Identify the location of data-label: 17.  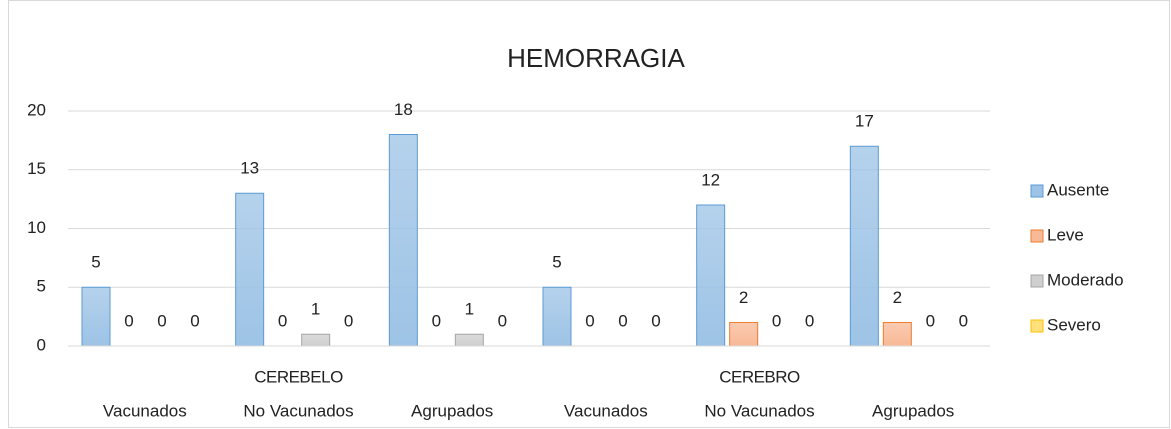
(864, 121).